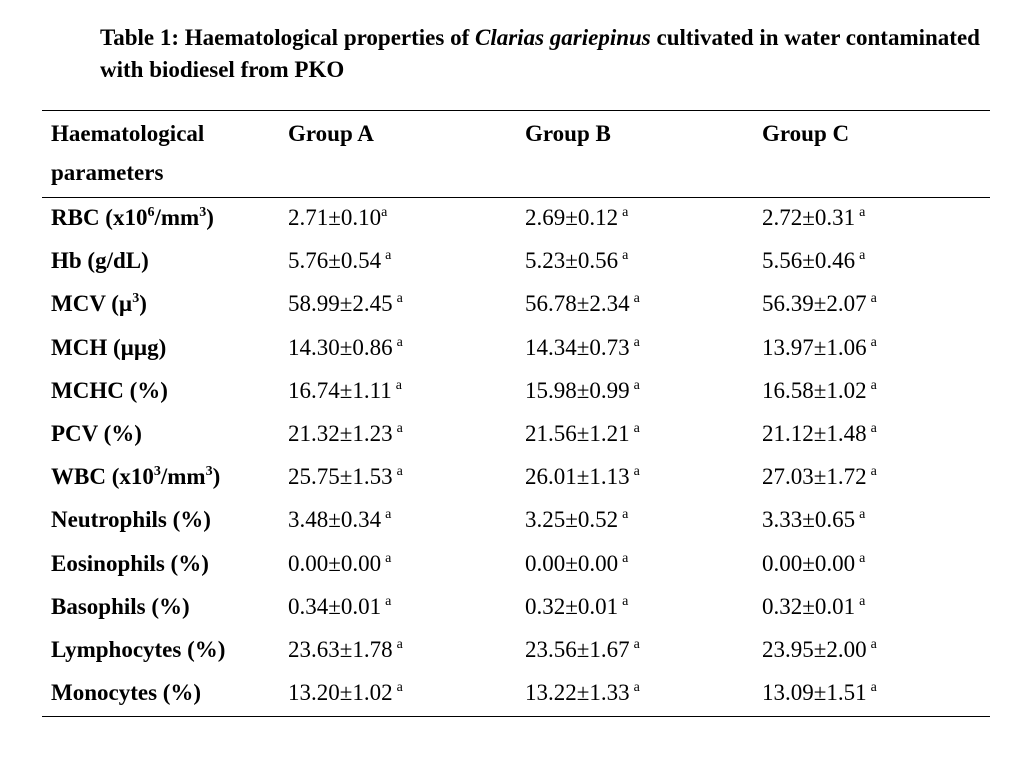 This screenshot has width=1024, height=768. I want to click on group-b-value: 23.56±1.67, so click(577, 649).